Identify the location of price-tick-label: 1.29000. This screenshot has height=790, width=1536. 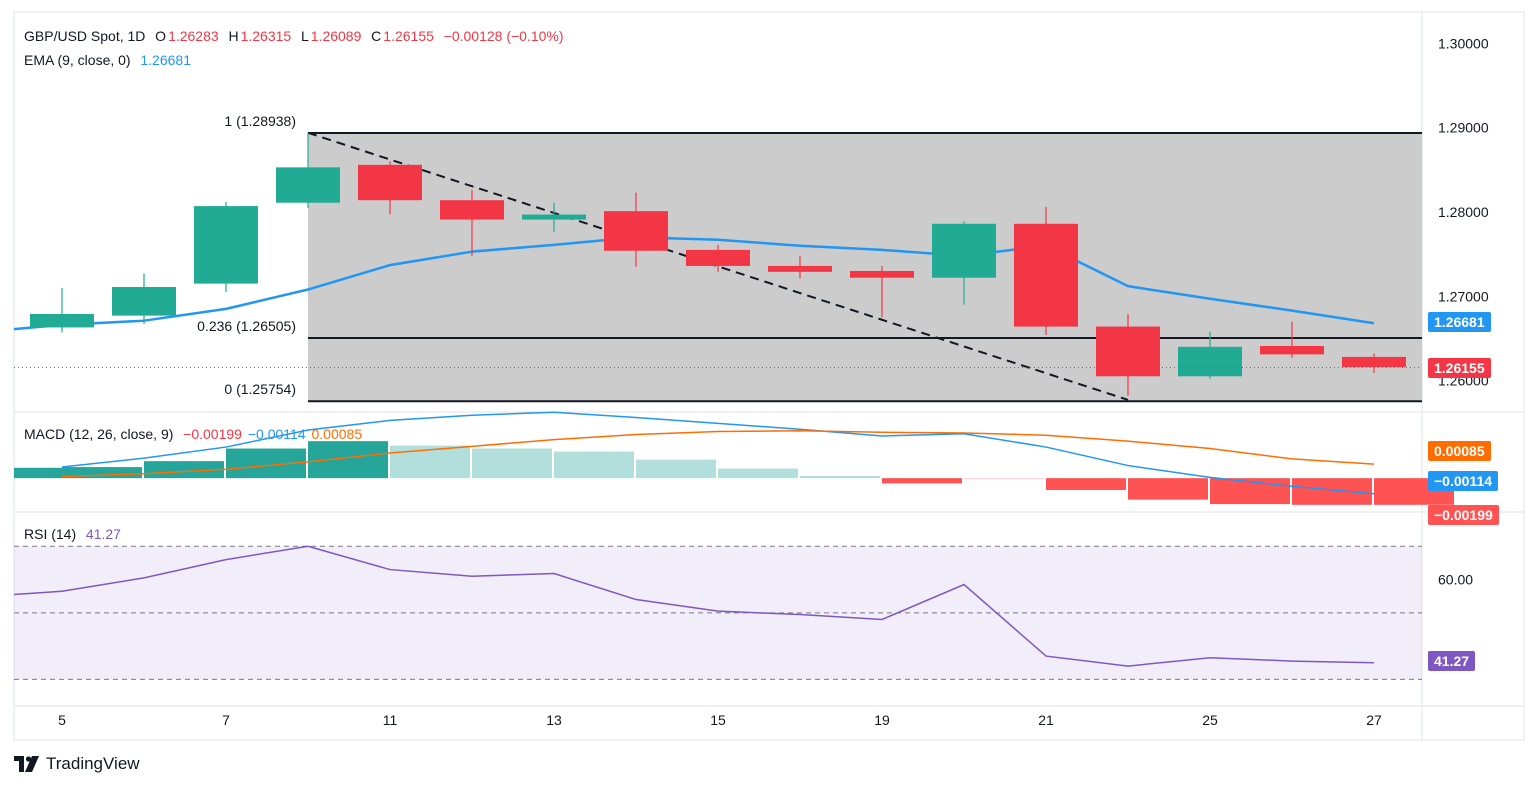
(1463, 128).